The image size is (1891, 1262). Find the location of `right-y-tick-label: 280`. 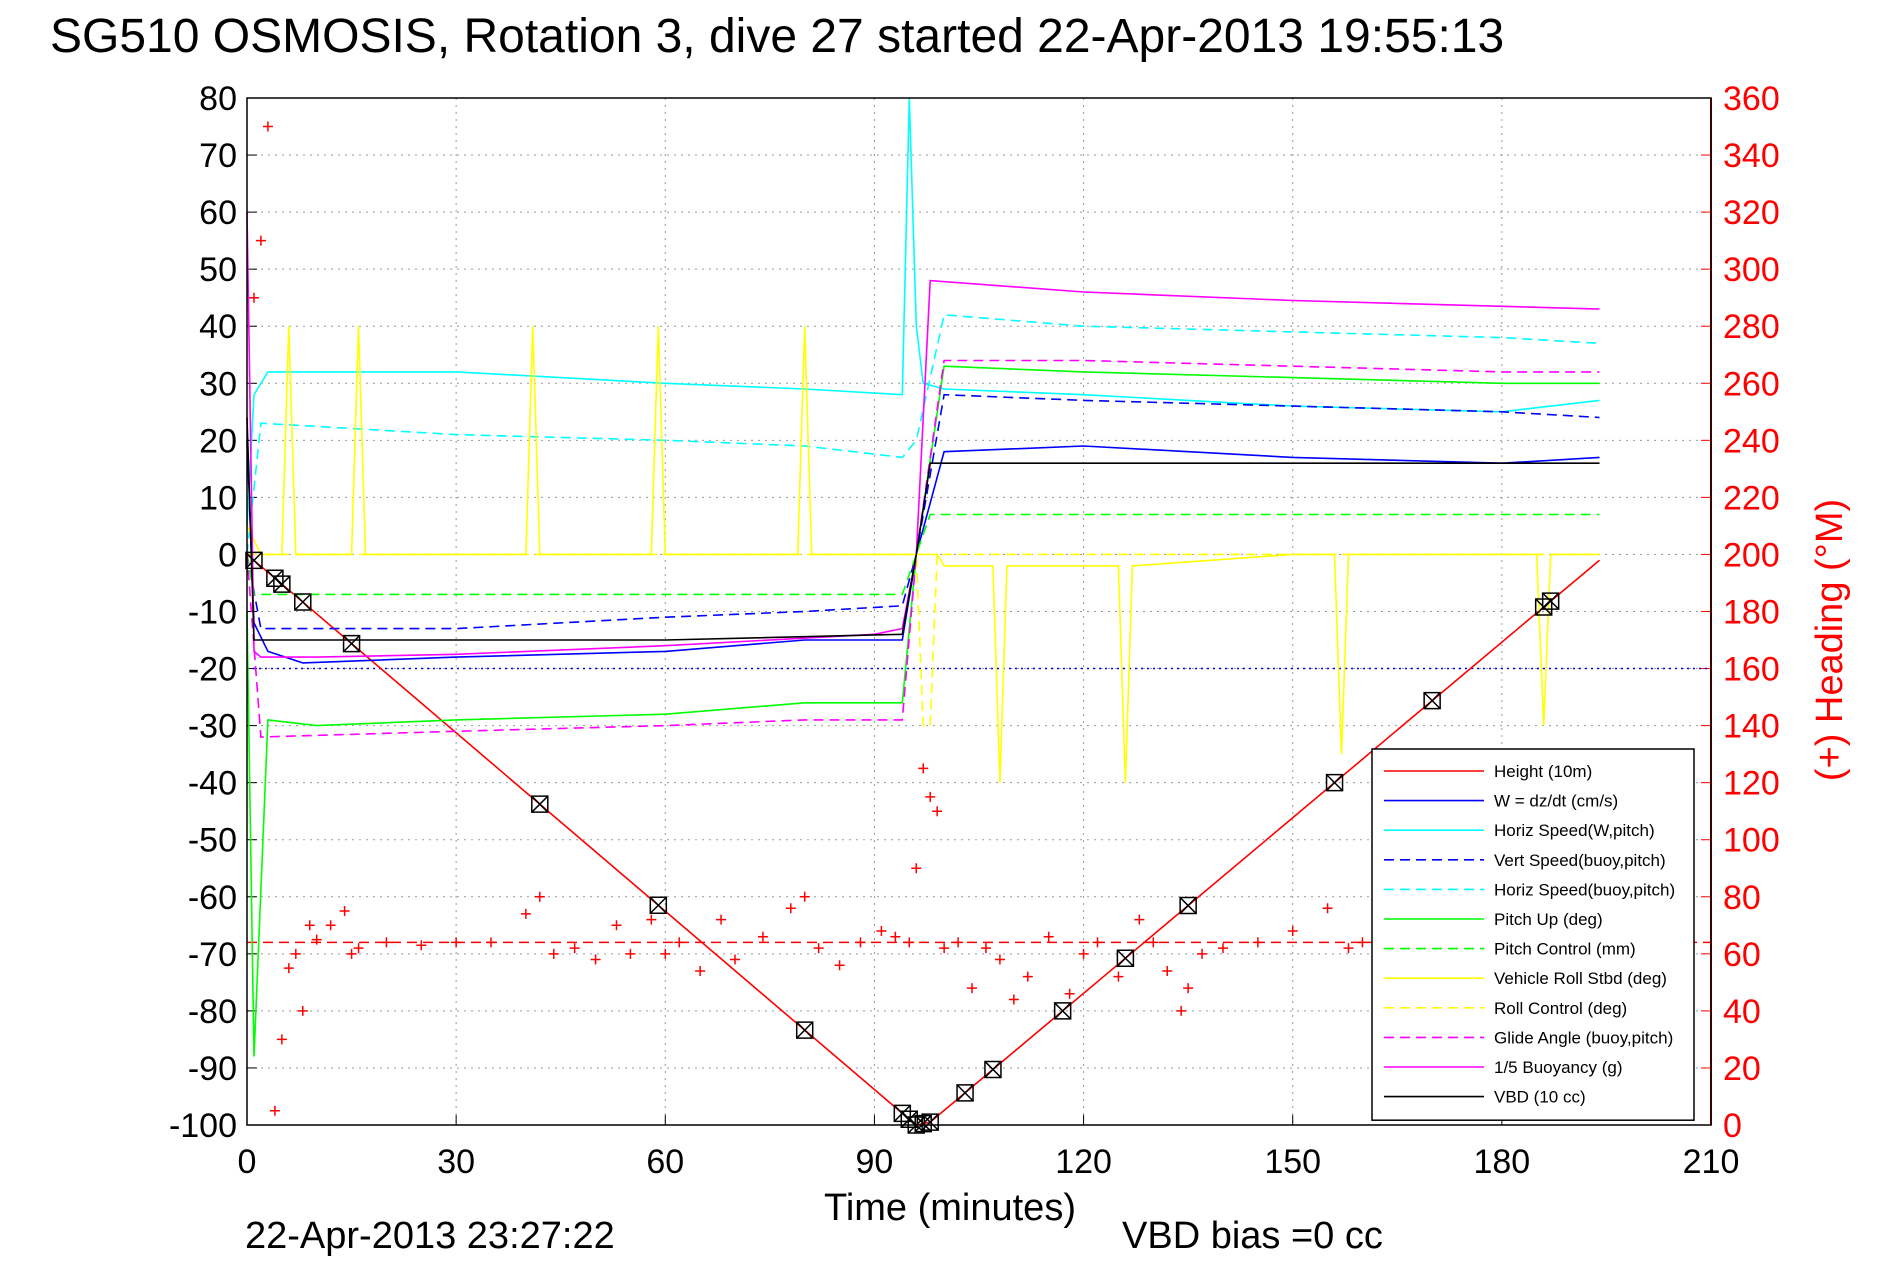

right-y-tick-label: 280 is located at coordinates (1751, 327).